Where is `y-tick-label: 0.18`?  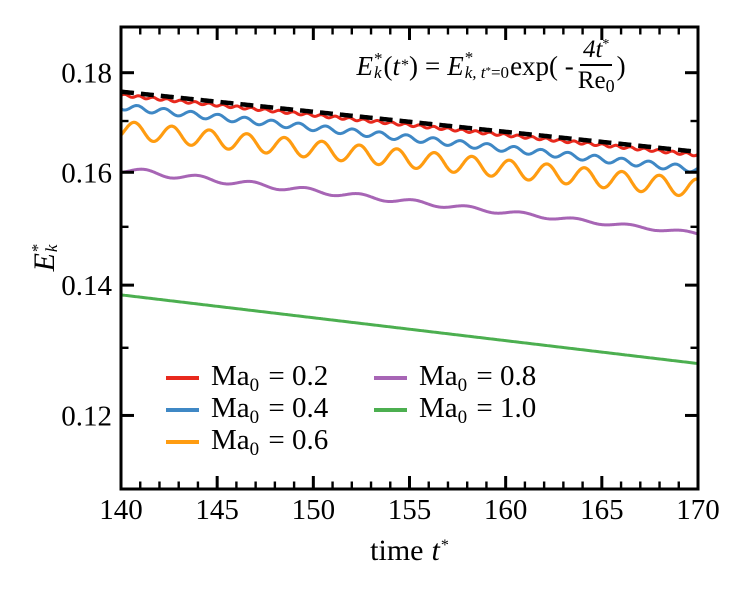 y-tick-label: 0.18 is located at coordinates (86, 74).